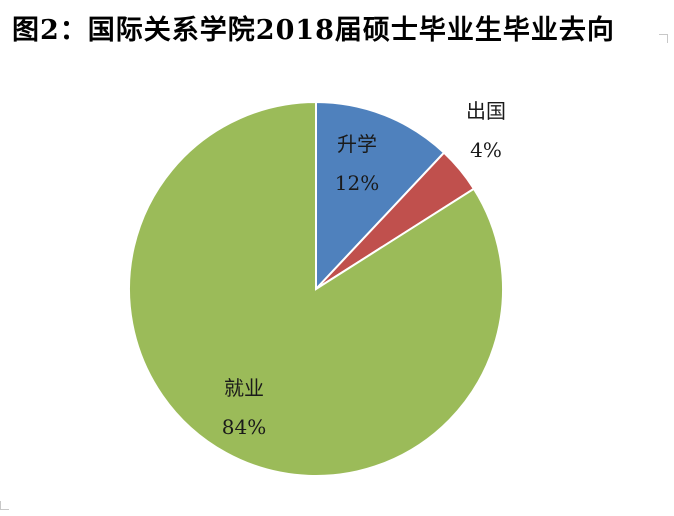 The width and height of the screenshot is (674, 516). Describe the element at coordinates (244, 427) in the screenshot. I see `slice-value-label-3: 84%` at that location.